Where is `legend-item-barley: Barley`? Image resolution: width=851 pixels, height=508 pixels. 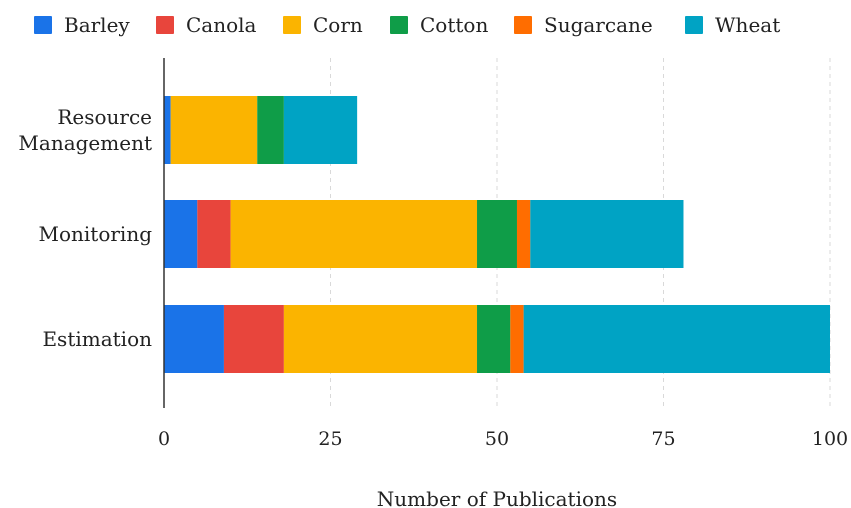
legend-item-barley: Barley is located at coordinates (82, 25).